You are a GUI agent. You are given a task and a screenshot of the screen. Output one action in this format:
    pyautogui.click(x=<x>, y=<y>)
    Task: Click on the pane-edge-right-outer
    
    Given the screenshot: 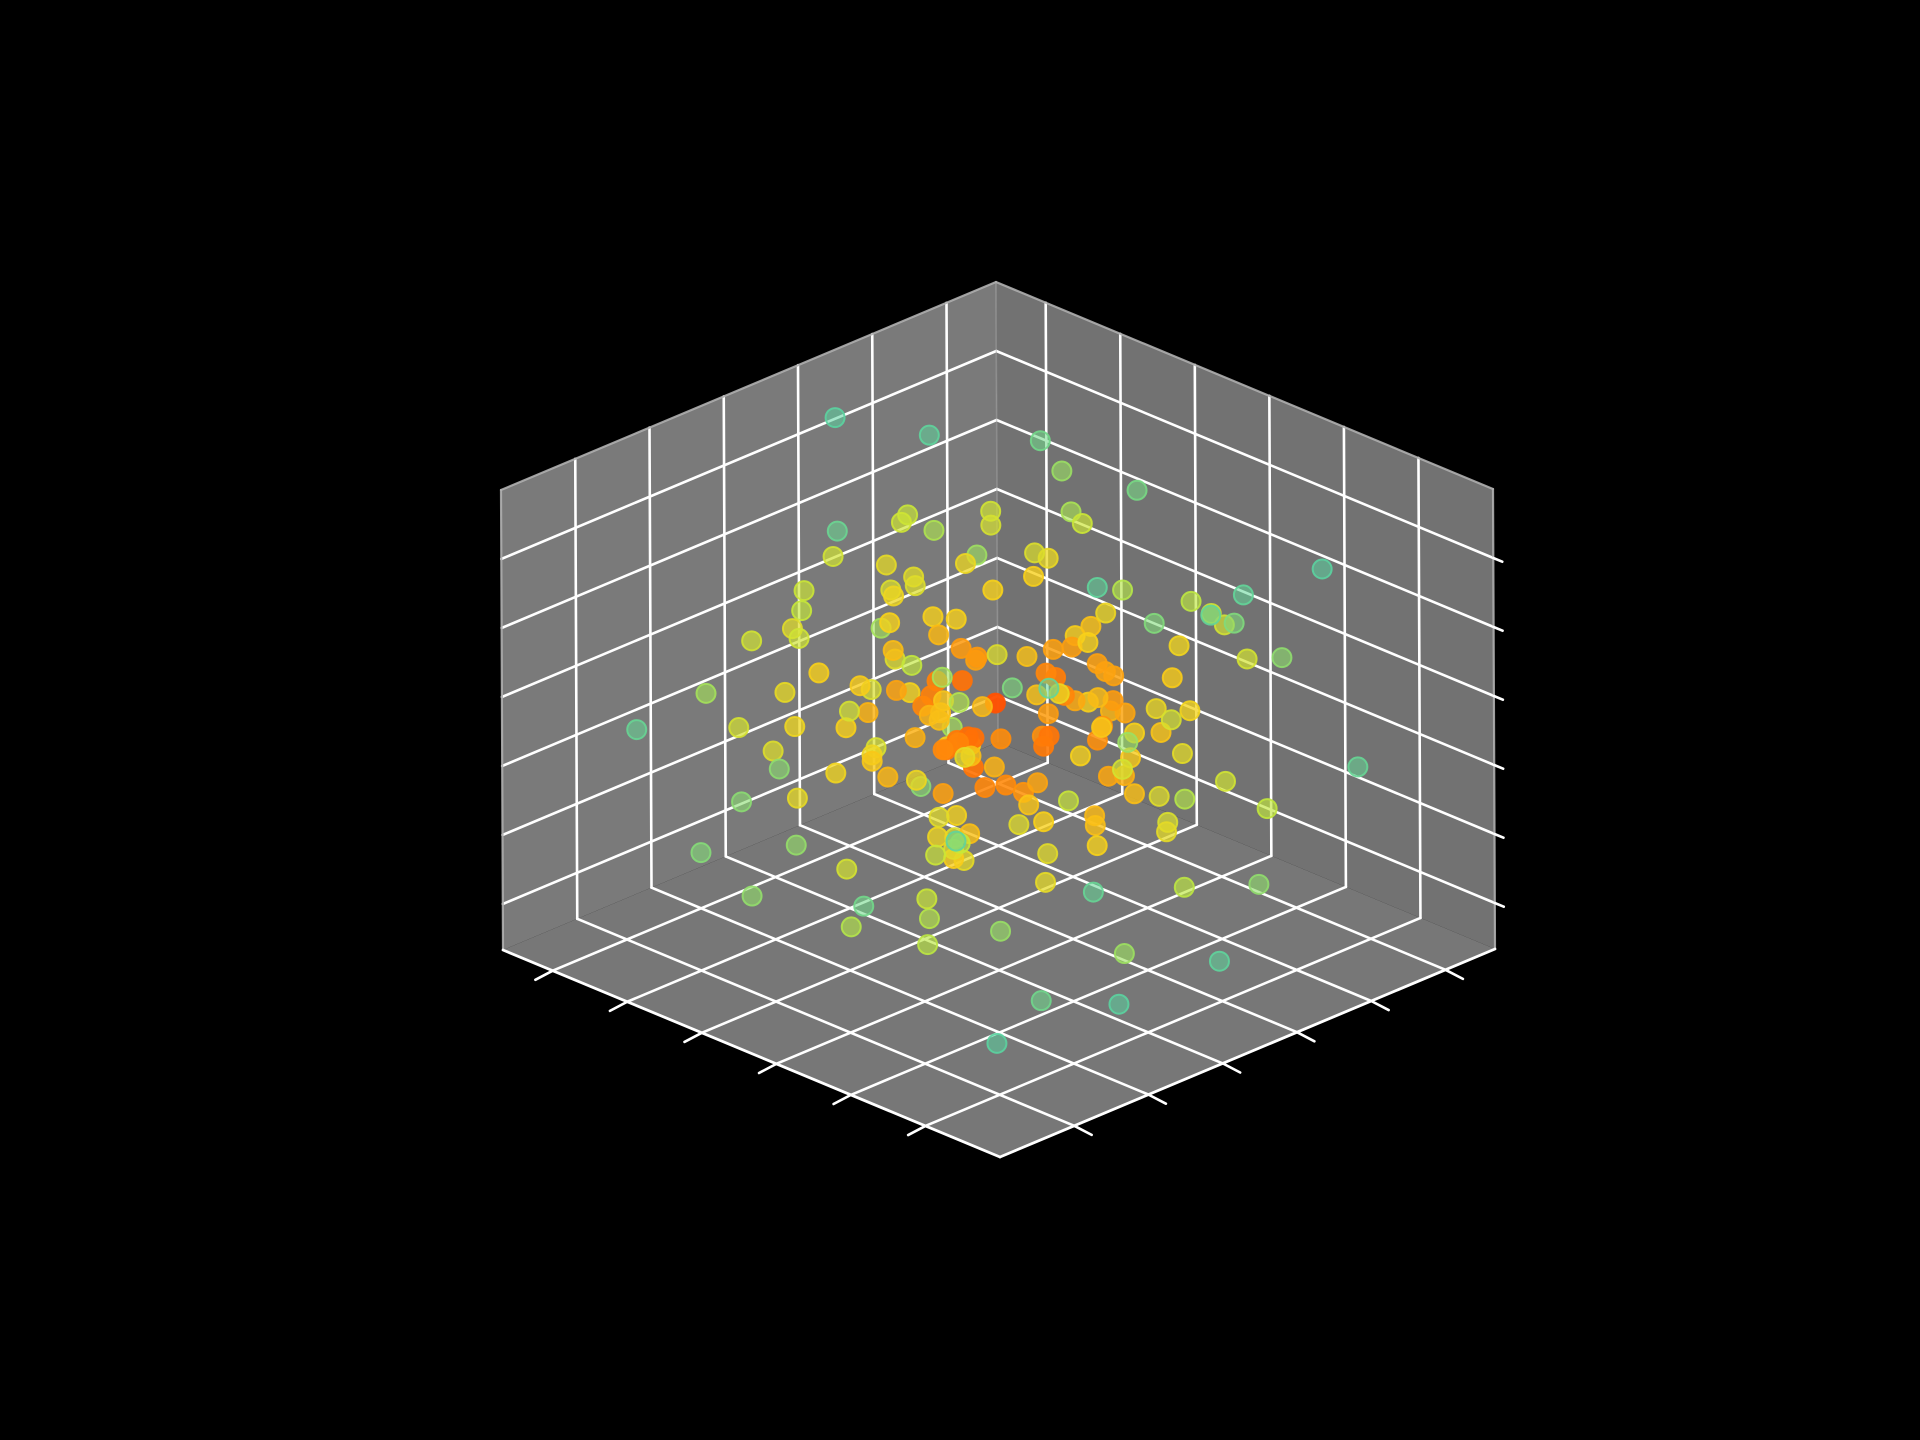 What is the action you would take?
    pyautogui.click(x=1494, y=719)
    